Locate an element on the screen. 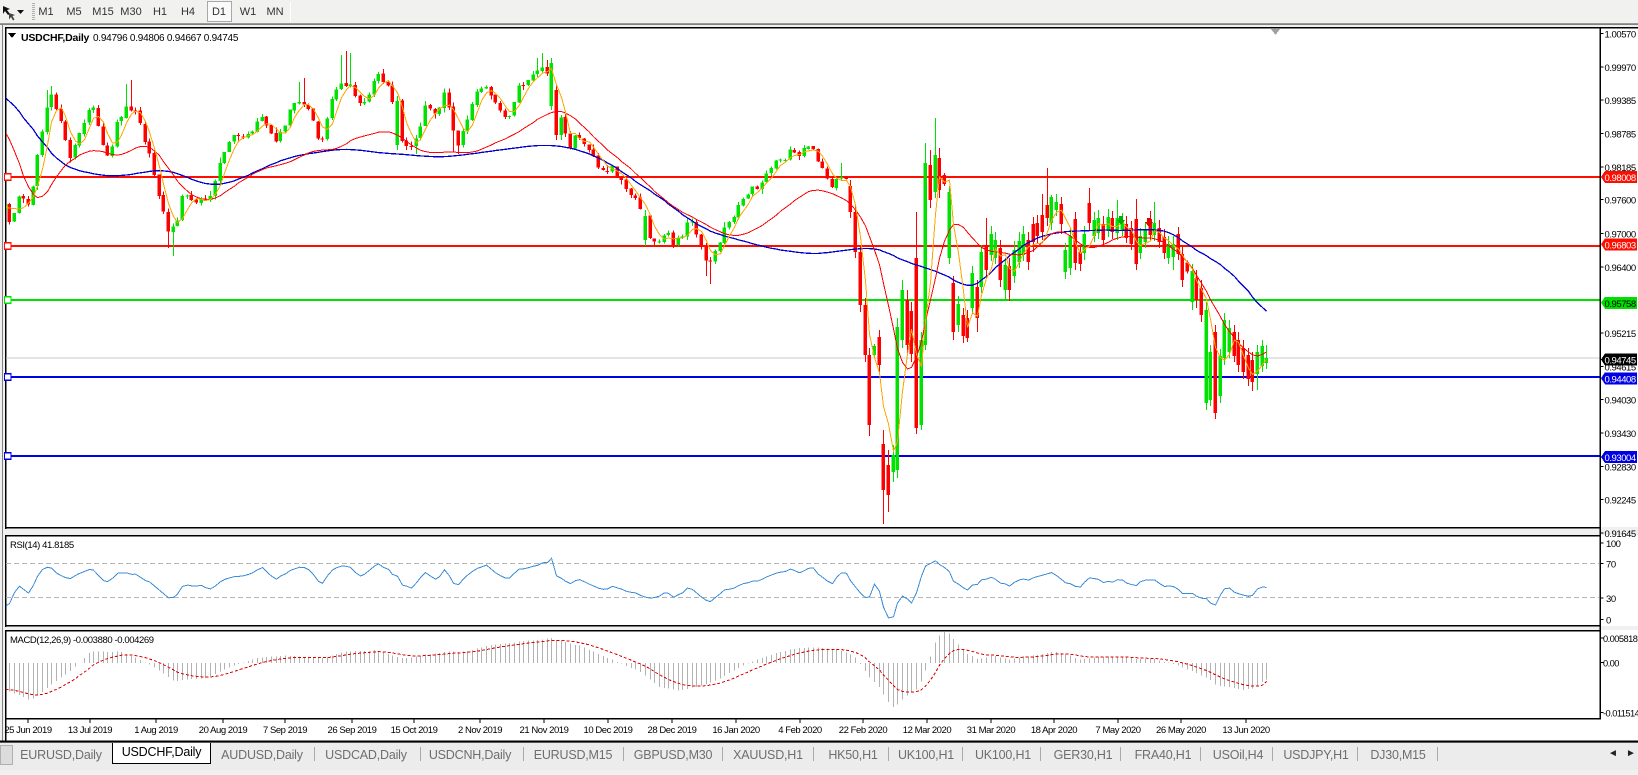  svg-text: 0.93430 is located at coordinates (1620, 434).